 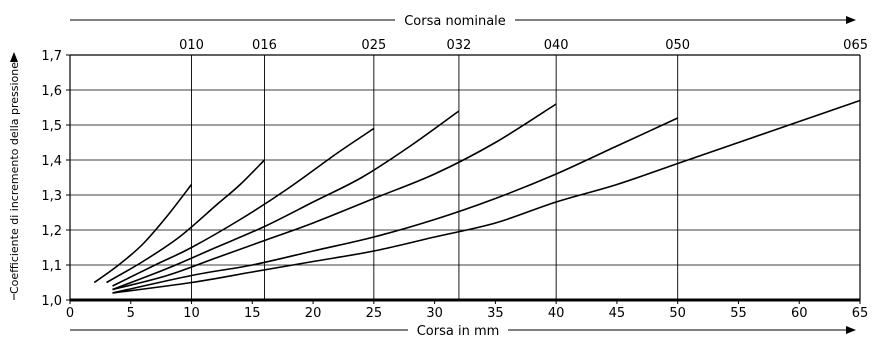 I want to click on nominal-stroke-label: 010, so click(x=191, y=45).